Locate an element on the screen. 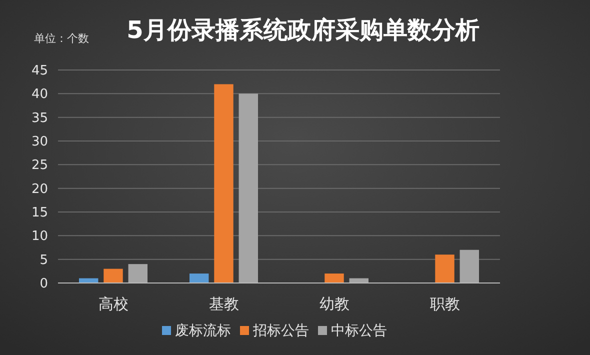  y-tick-label: 40 is located at coordinates (39, 94).